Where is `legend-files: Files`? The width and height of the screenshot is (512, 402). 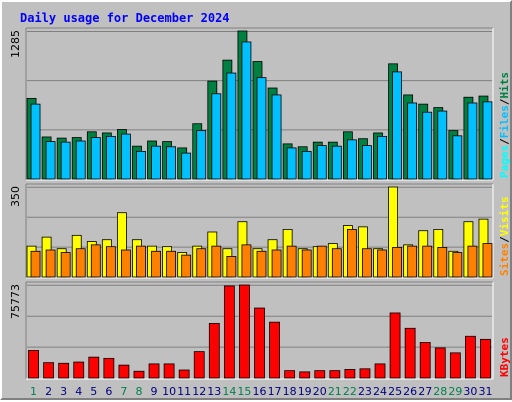 legend-files: Files is located at coordinates (504, 121).